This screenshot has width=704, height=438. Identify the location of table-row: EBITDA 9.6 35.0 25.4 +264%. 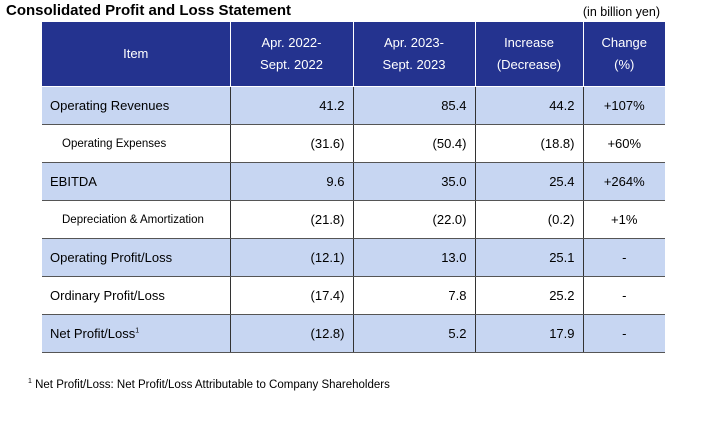
(353, 181).